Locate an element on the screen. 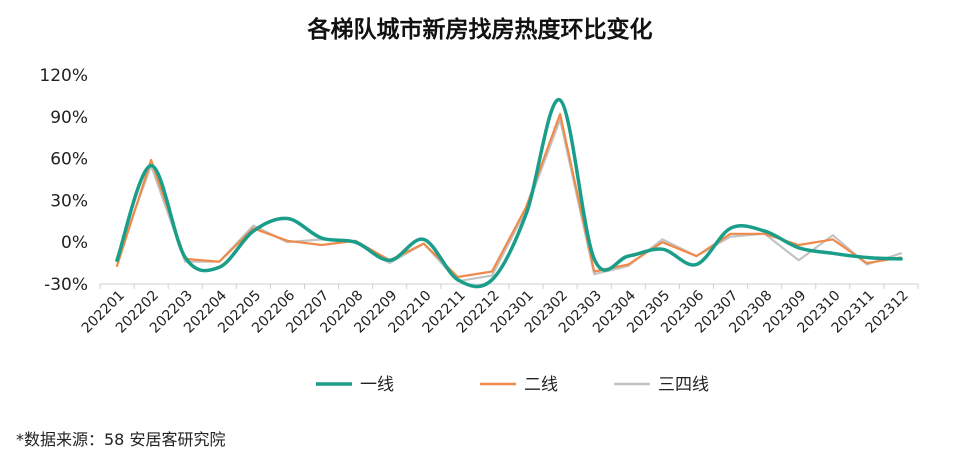 The width and height of the screenshot is (960, 475). chart-title: 各梯队城市新房找房热度环比变化 is located at coordinates (480, 30).